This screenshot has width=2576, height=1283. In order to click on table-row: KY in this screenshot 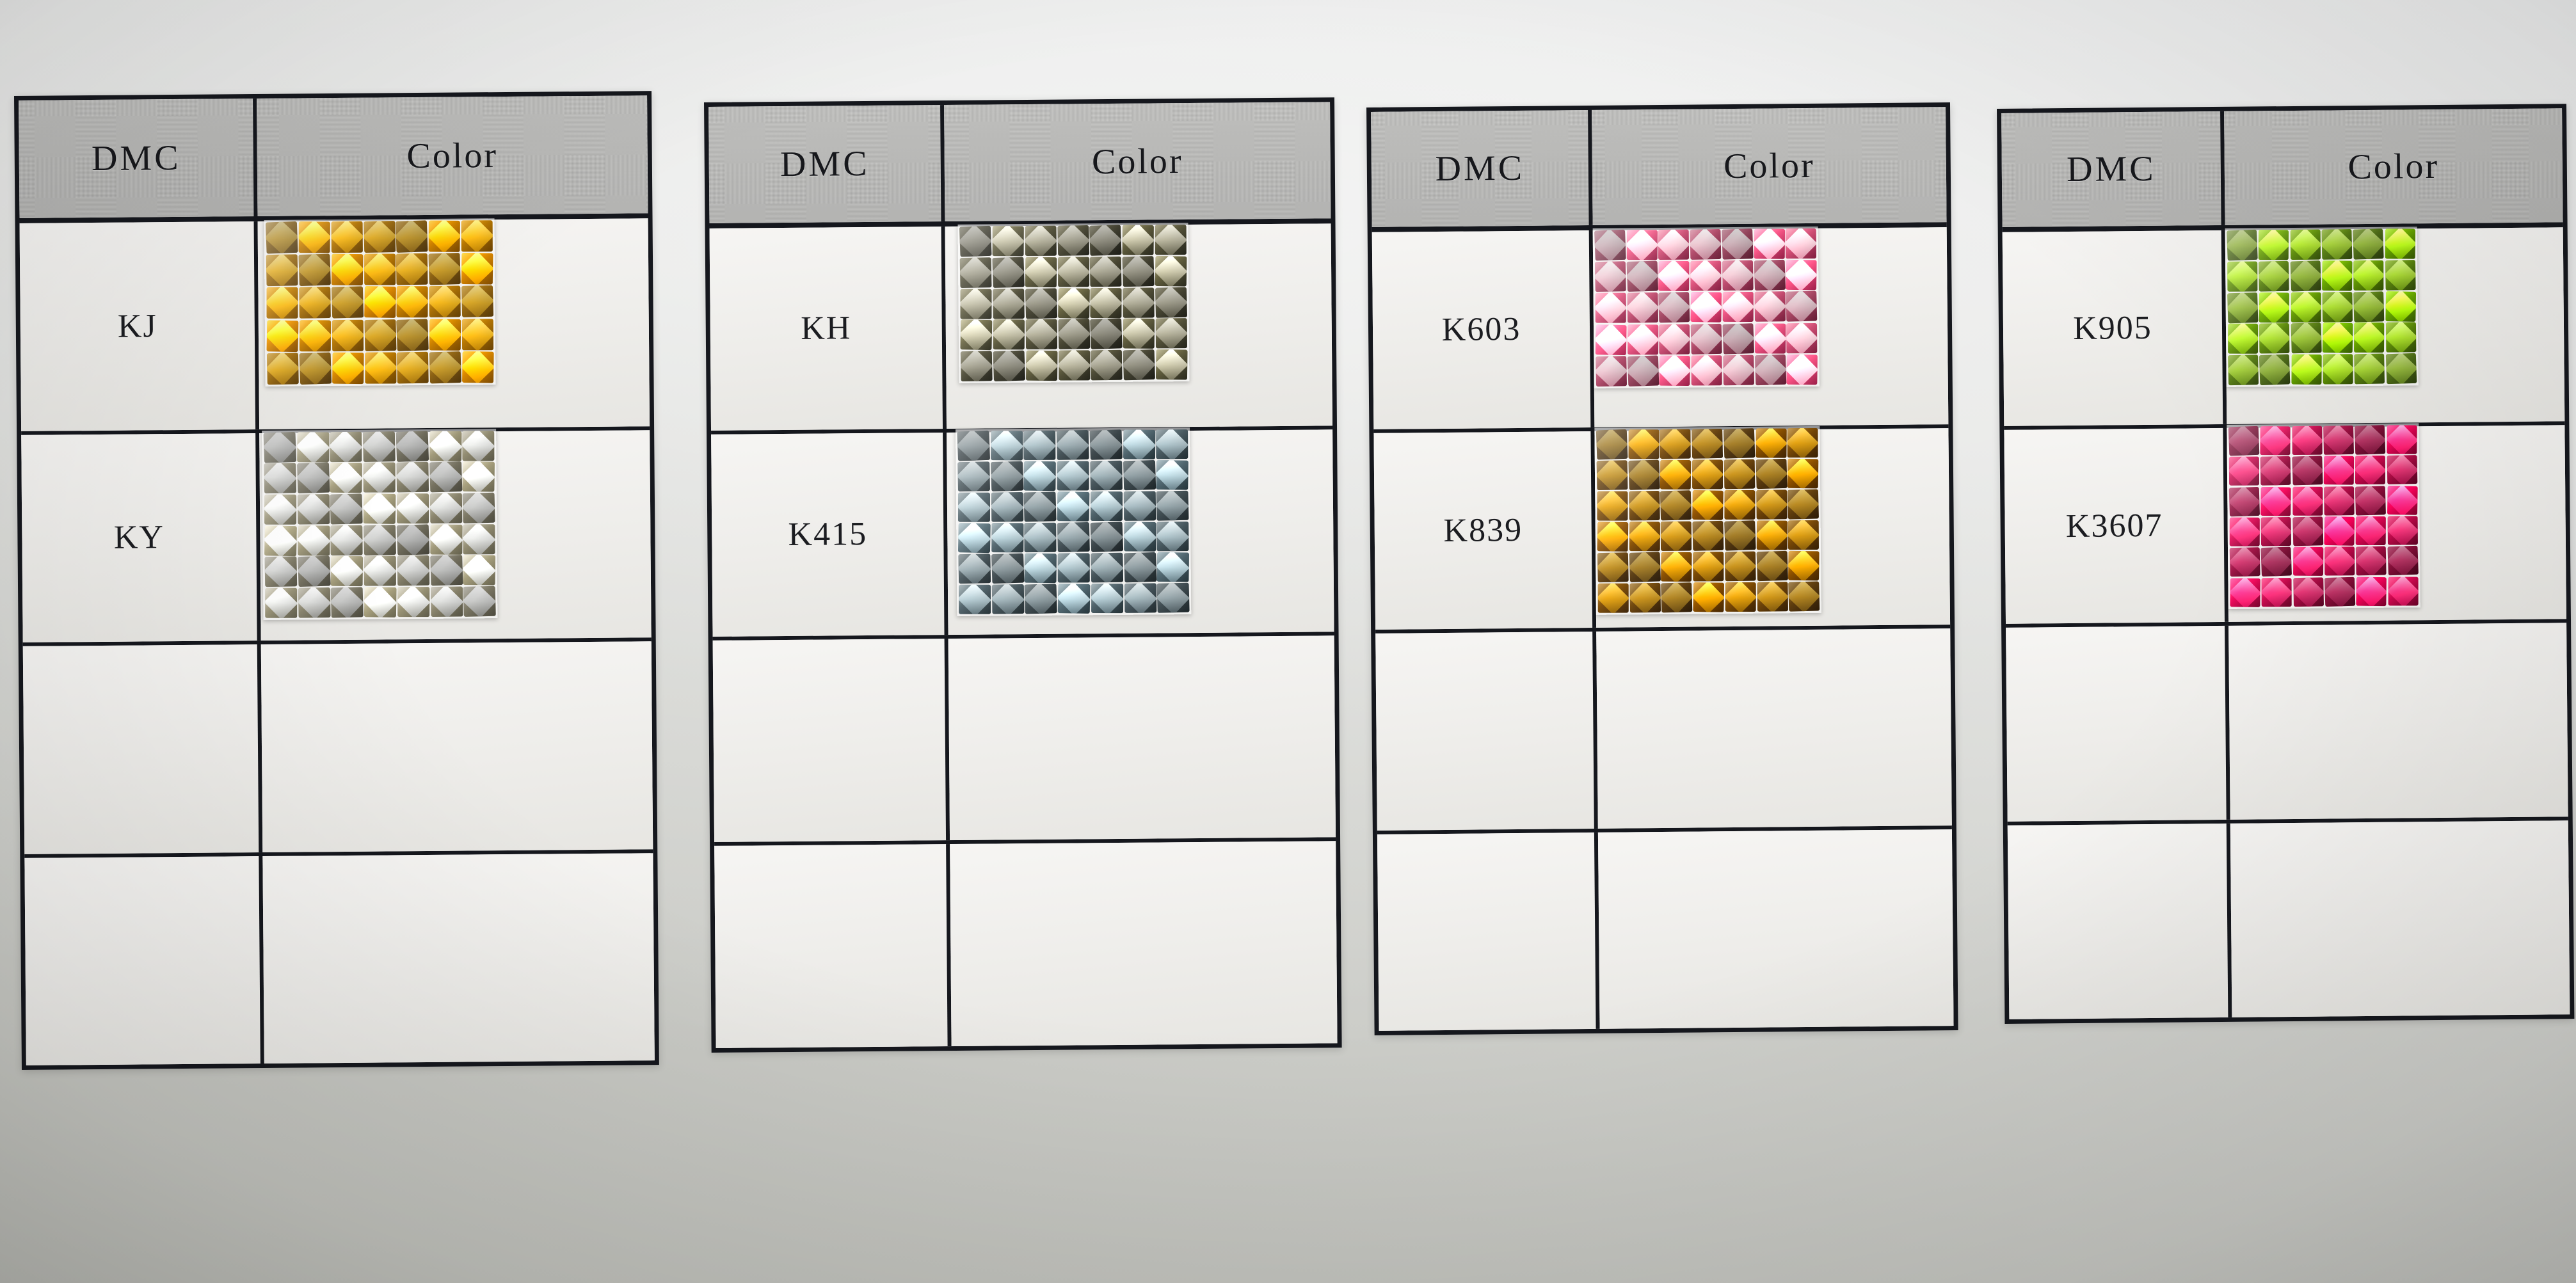, I will do `click(336, 537)`.